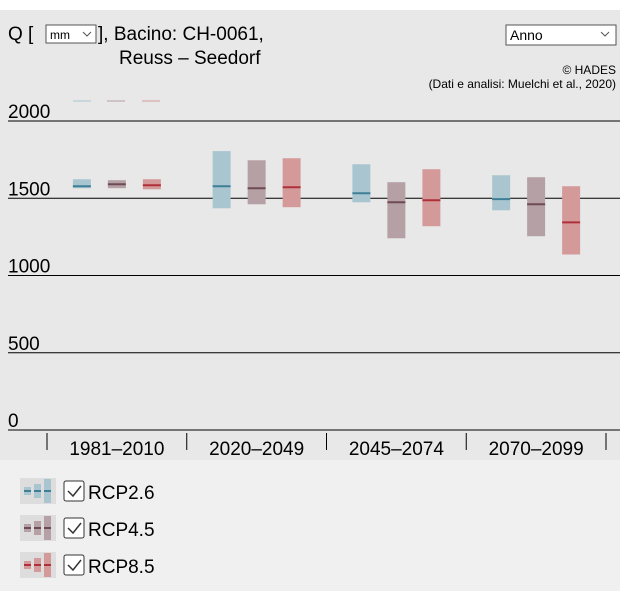 Image resolution: width=620 pixels, height=591 pixels. What do you see at coordinates (561, 35) in the screenshot?
I see `period-select` at bounding box center [561, 35].